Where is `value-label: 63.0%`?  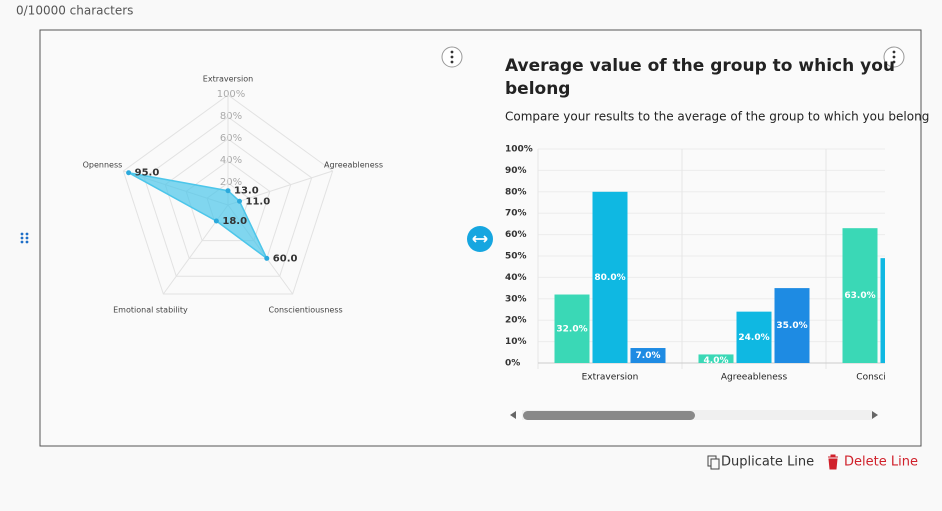 value-label: 63.0% is located at coordinates (859, 296).